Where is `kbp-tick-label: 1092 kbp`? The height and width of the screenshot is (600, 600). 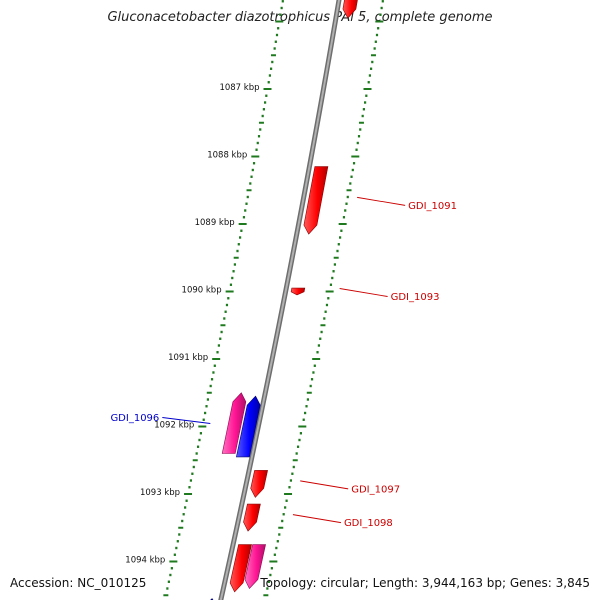
kbp-tick-label: 1092 kbp is located at coordinates (174, 426).